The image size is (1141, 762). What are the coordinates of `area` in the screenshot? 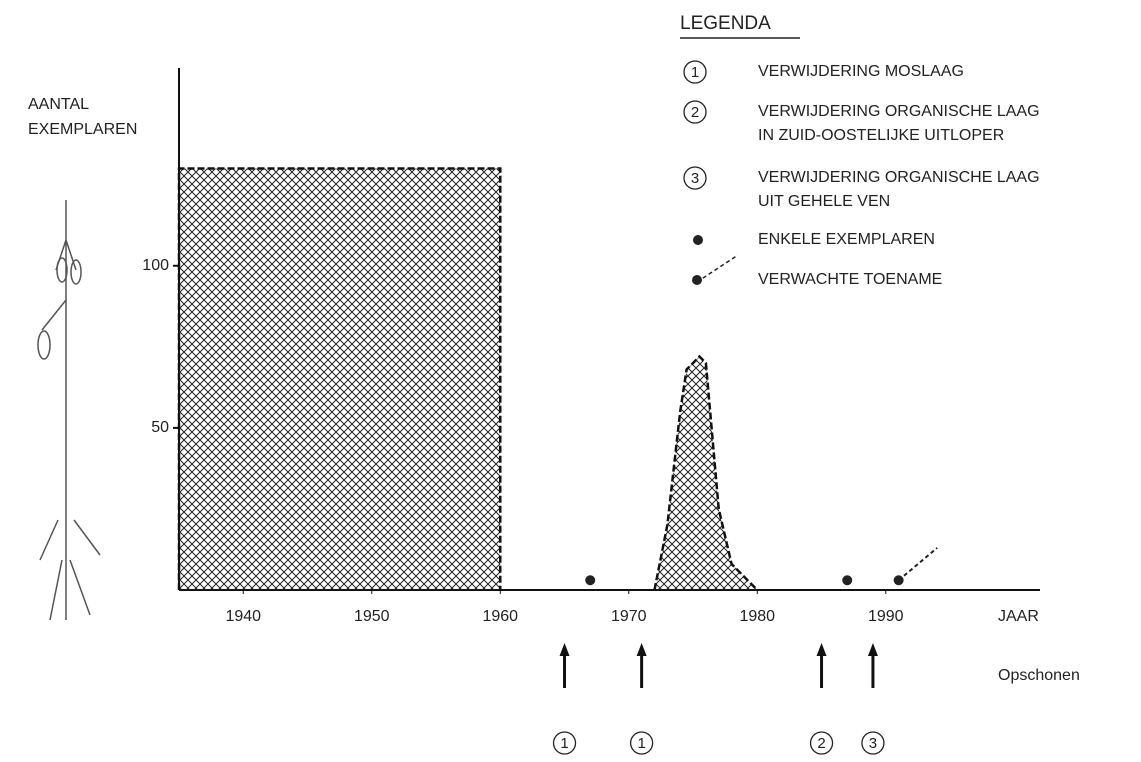 It's located at (706, 472).